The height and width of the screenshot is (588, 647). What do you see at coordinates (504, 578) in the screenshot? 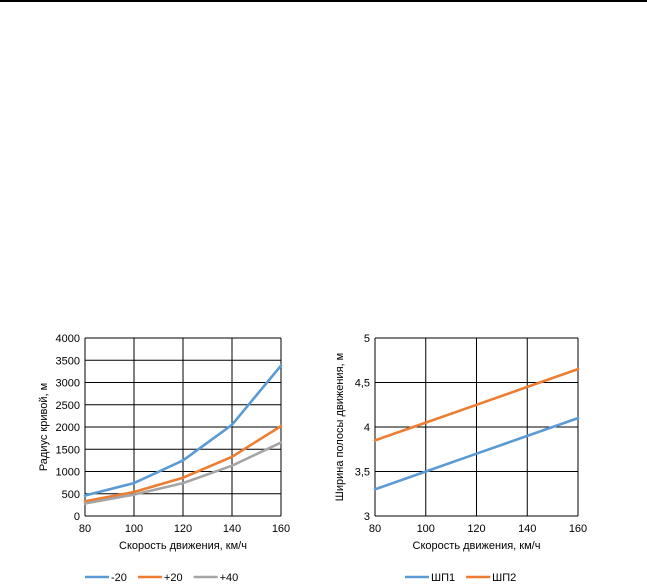
I see `legend-label: ШП2` at bounding box center [504, 578].